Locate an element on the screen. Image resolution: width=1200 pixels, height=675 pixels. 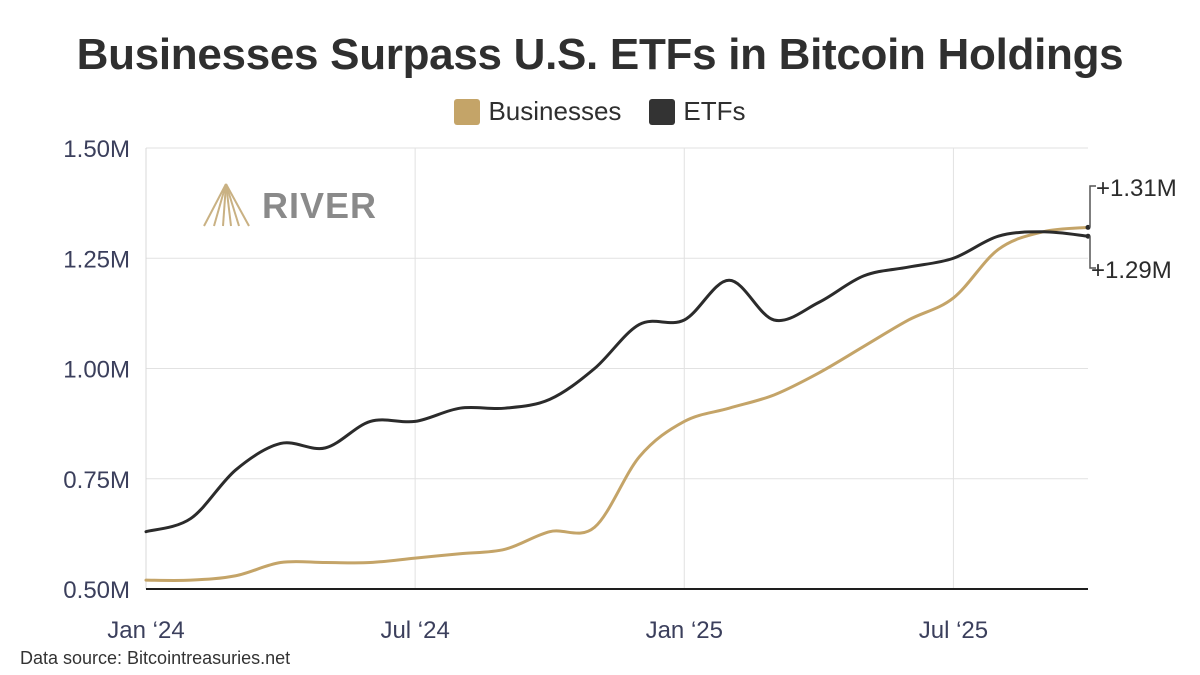
y-tick-label: 1.00M is located at coordinates (96, 370).